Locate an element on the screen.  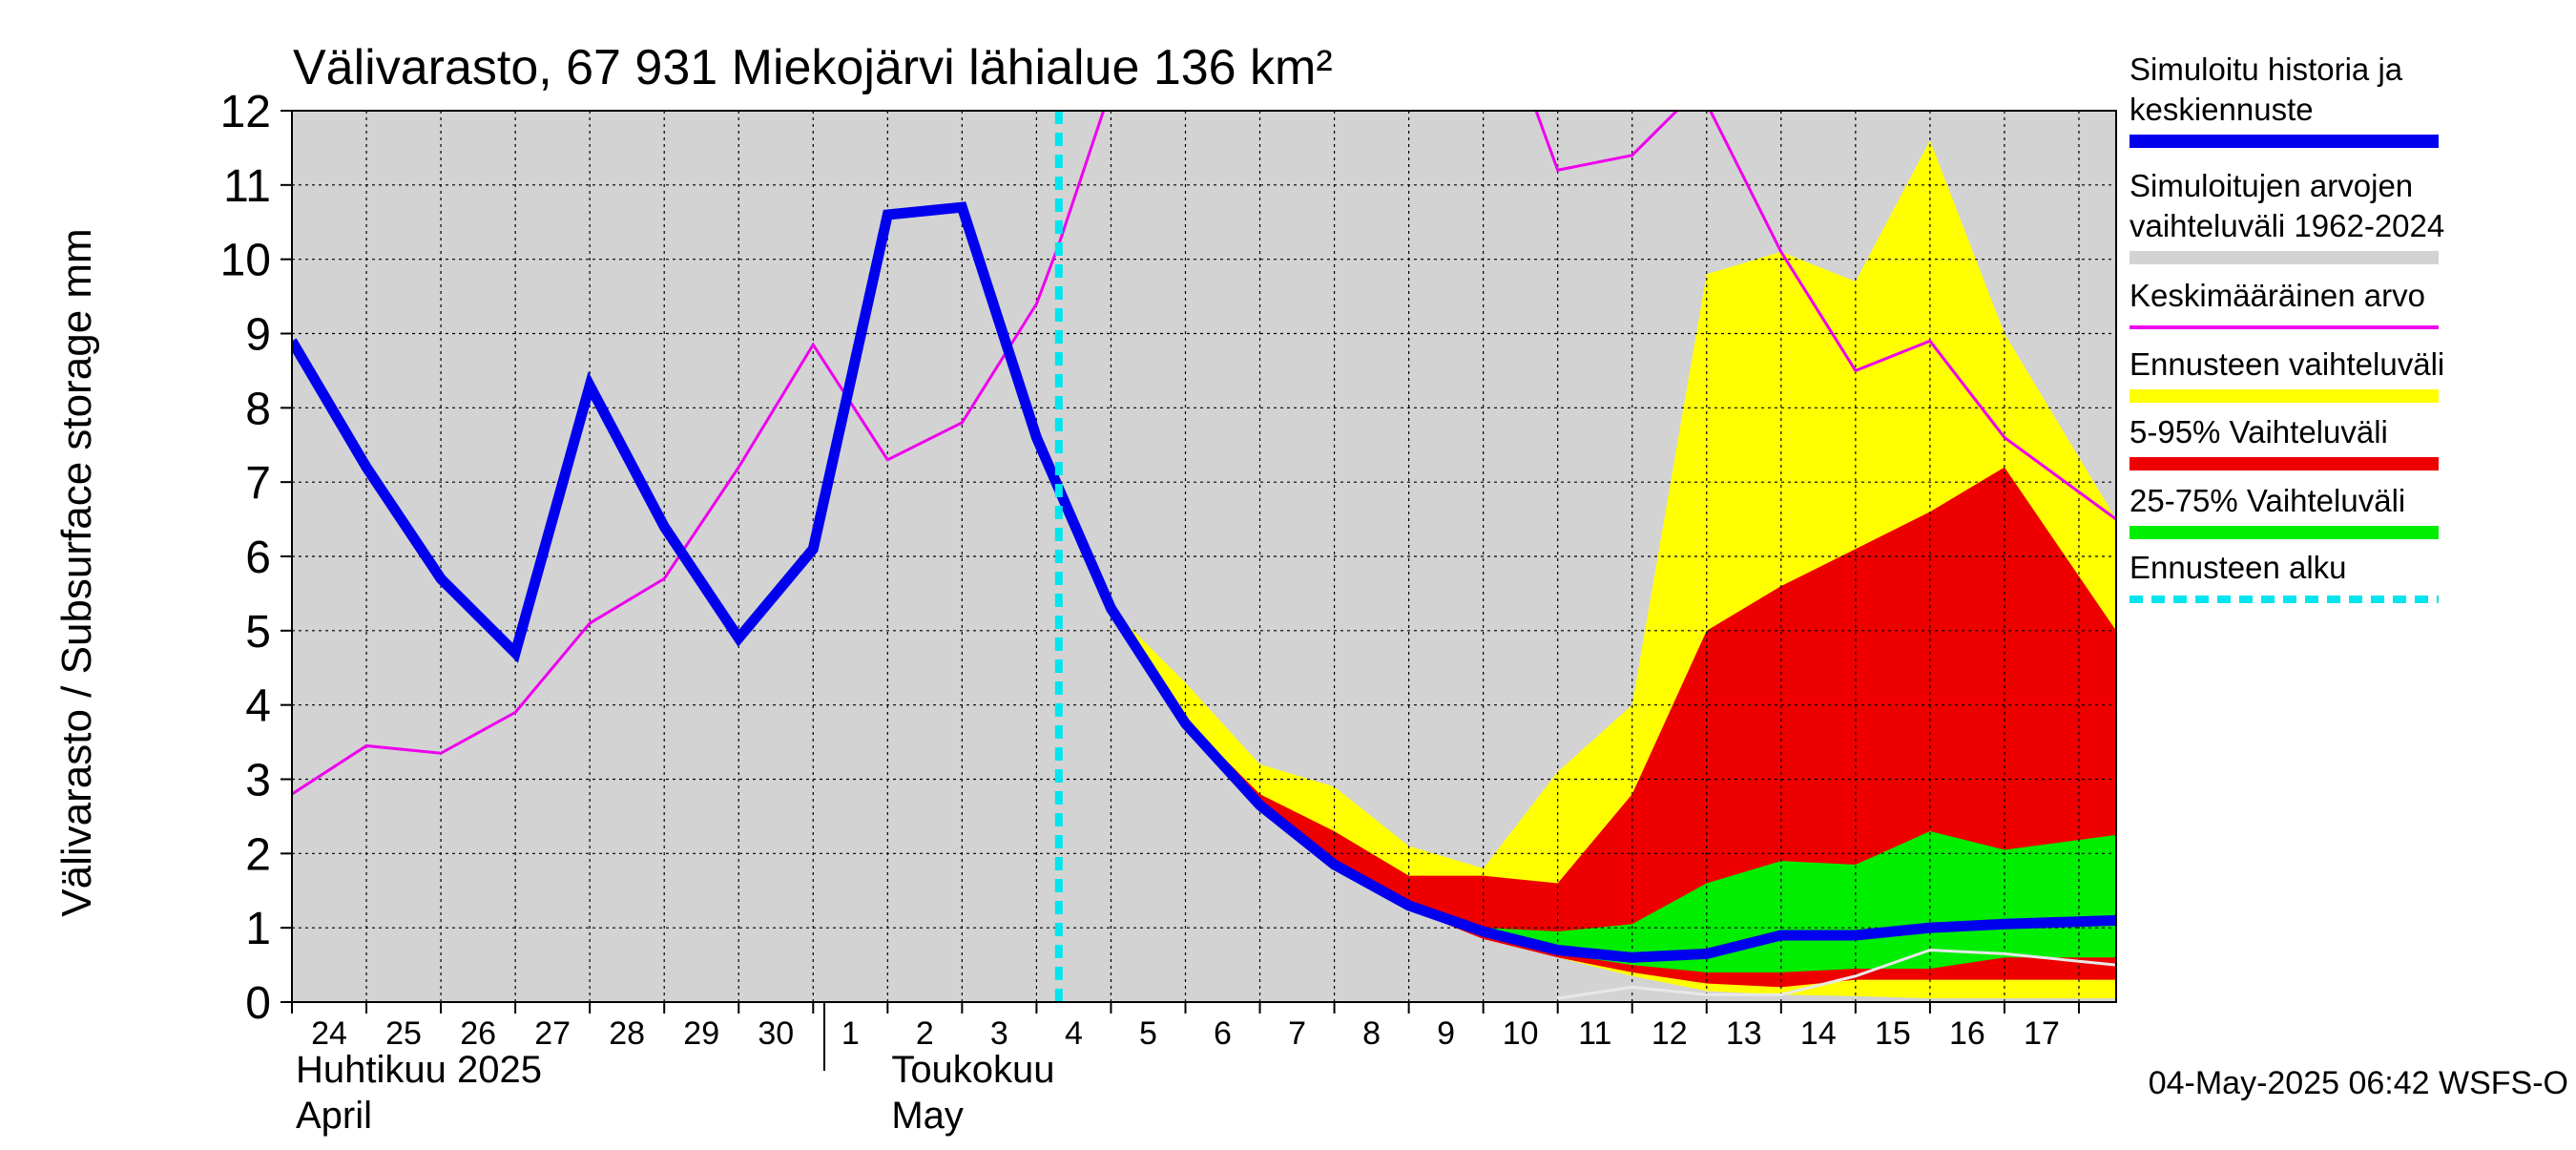
y-tick-label-4: 4 is located at coordinates (258, 706).